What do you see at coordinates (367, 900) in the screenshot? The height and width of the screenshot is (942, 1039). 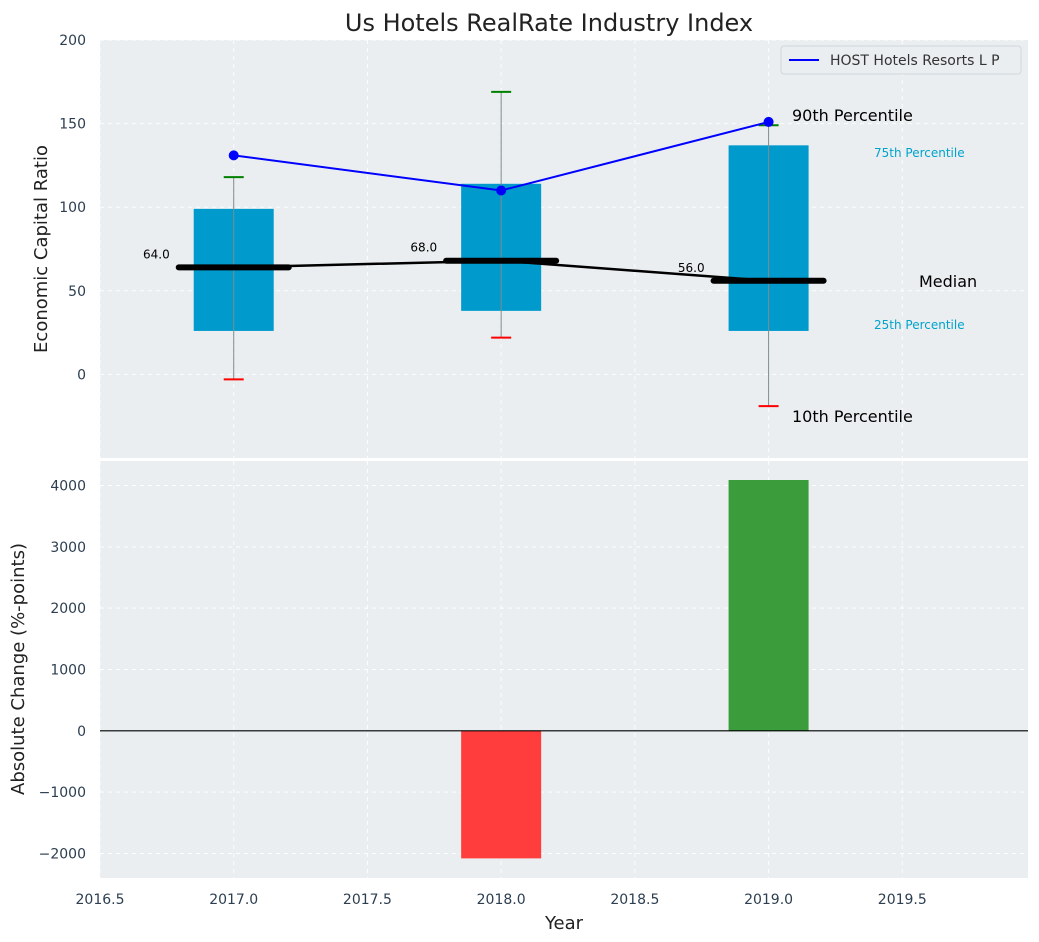 I see `x-tick-label: 2017.5` at bounding box center [367, 900].